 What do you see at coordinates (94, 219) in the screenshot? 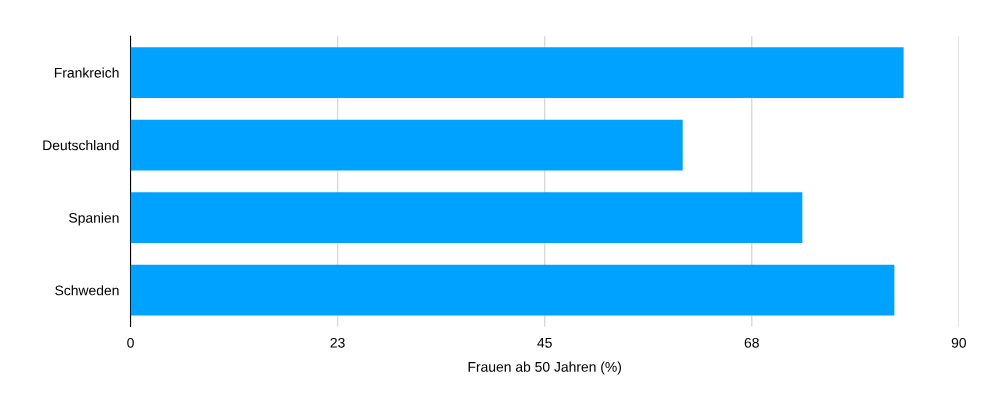
I see `y-tick-label: Spanien` at bounding box center [94, 219].